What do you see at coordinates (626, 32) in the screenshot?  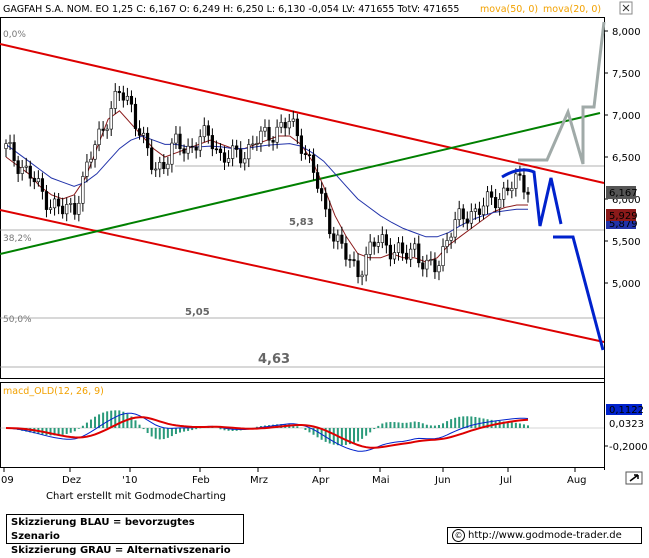 I see `price-axis-label: 8,000` at bounding box center [626, 32].